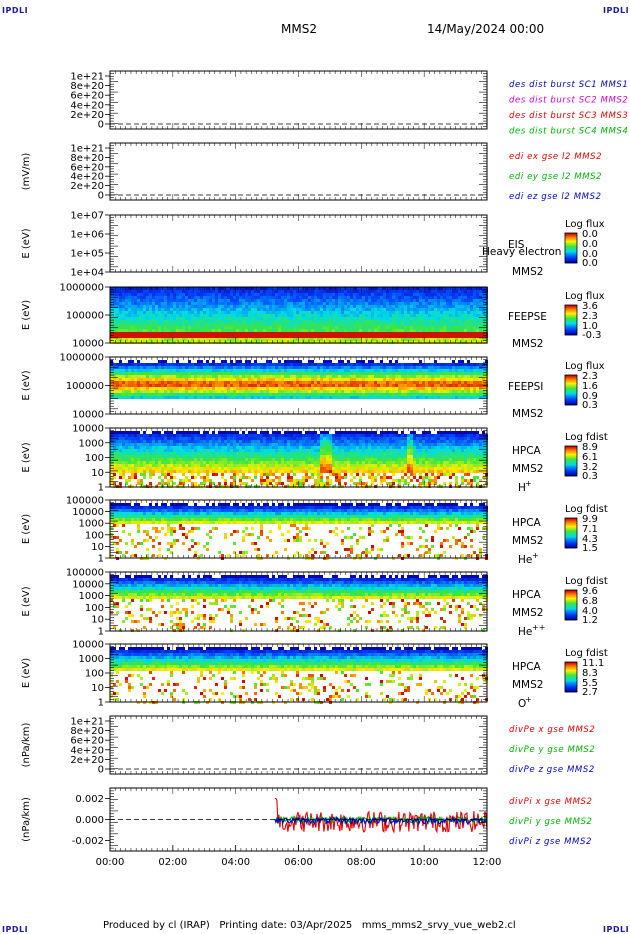 The image size is (630, 934). What do you see at coordinates (568, 116) in the screenshot?
I see `legend-entry: des dist burst SC3 MMS3` at bounding box center [568, 116].